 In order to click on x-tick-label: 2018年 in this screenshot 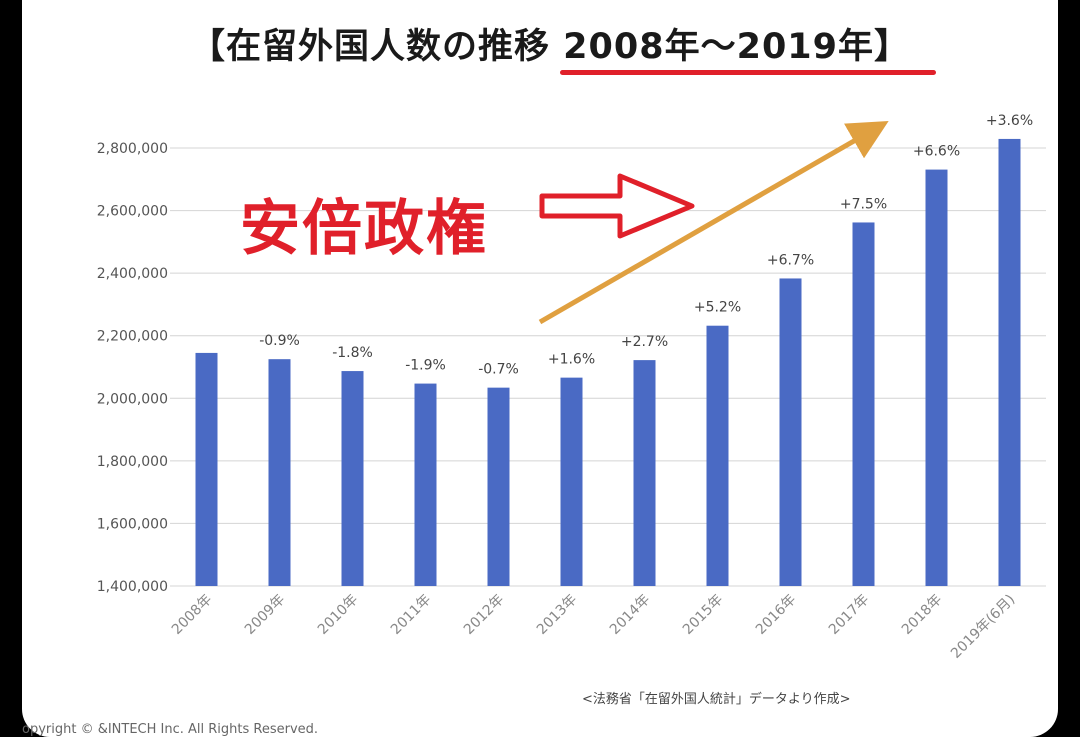, I will do `click(922, 615)`.